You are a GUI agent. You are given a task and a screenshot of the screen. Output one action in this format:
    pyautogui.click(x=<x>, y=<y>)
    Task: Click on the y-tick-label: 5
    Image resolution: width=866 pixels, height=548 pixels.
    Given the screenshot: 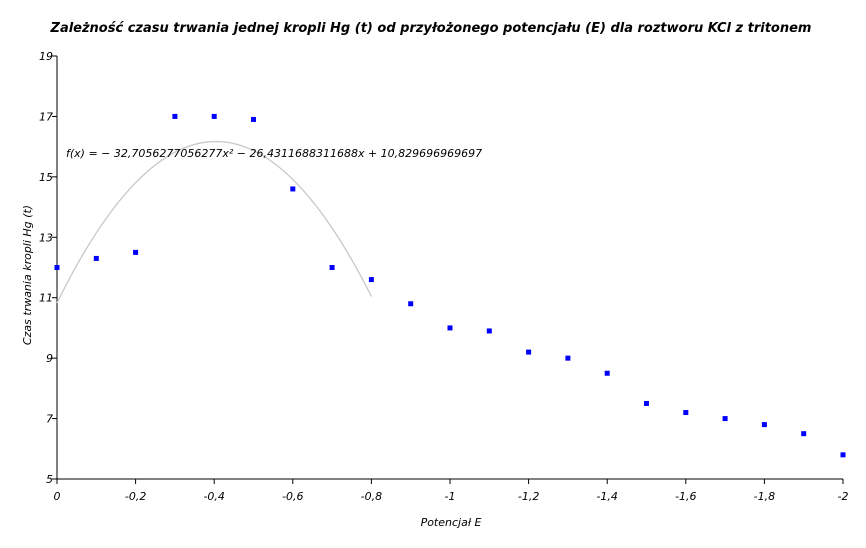 What is the action you would take?
    pyautogui.click(x=49, y=479)
    